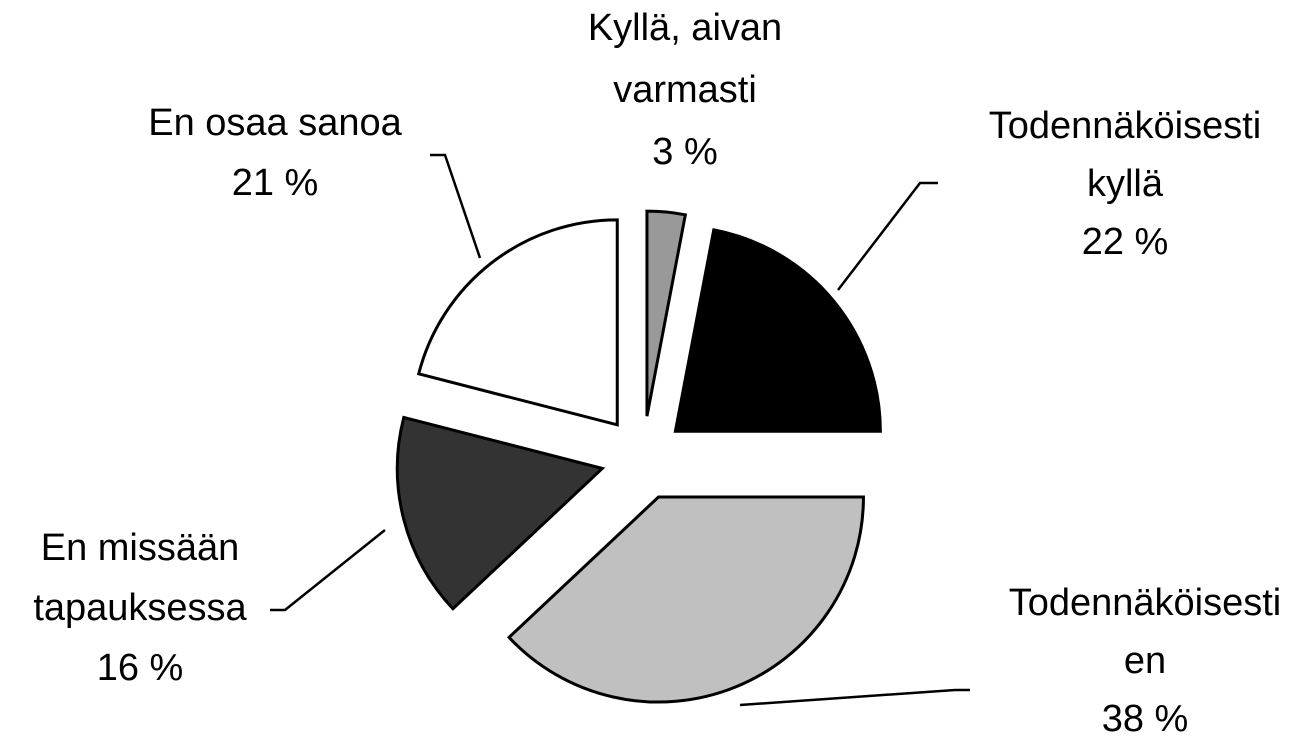 This screenshot has width=1312, height=742. Describe the element at coordinates (1125, 155) in the screenshot. I see `slice-label: Todennäköisesti kyllä` at that location.